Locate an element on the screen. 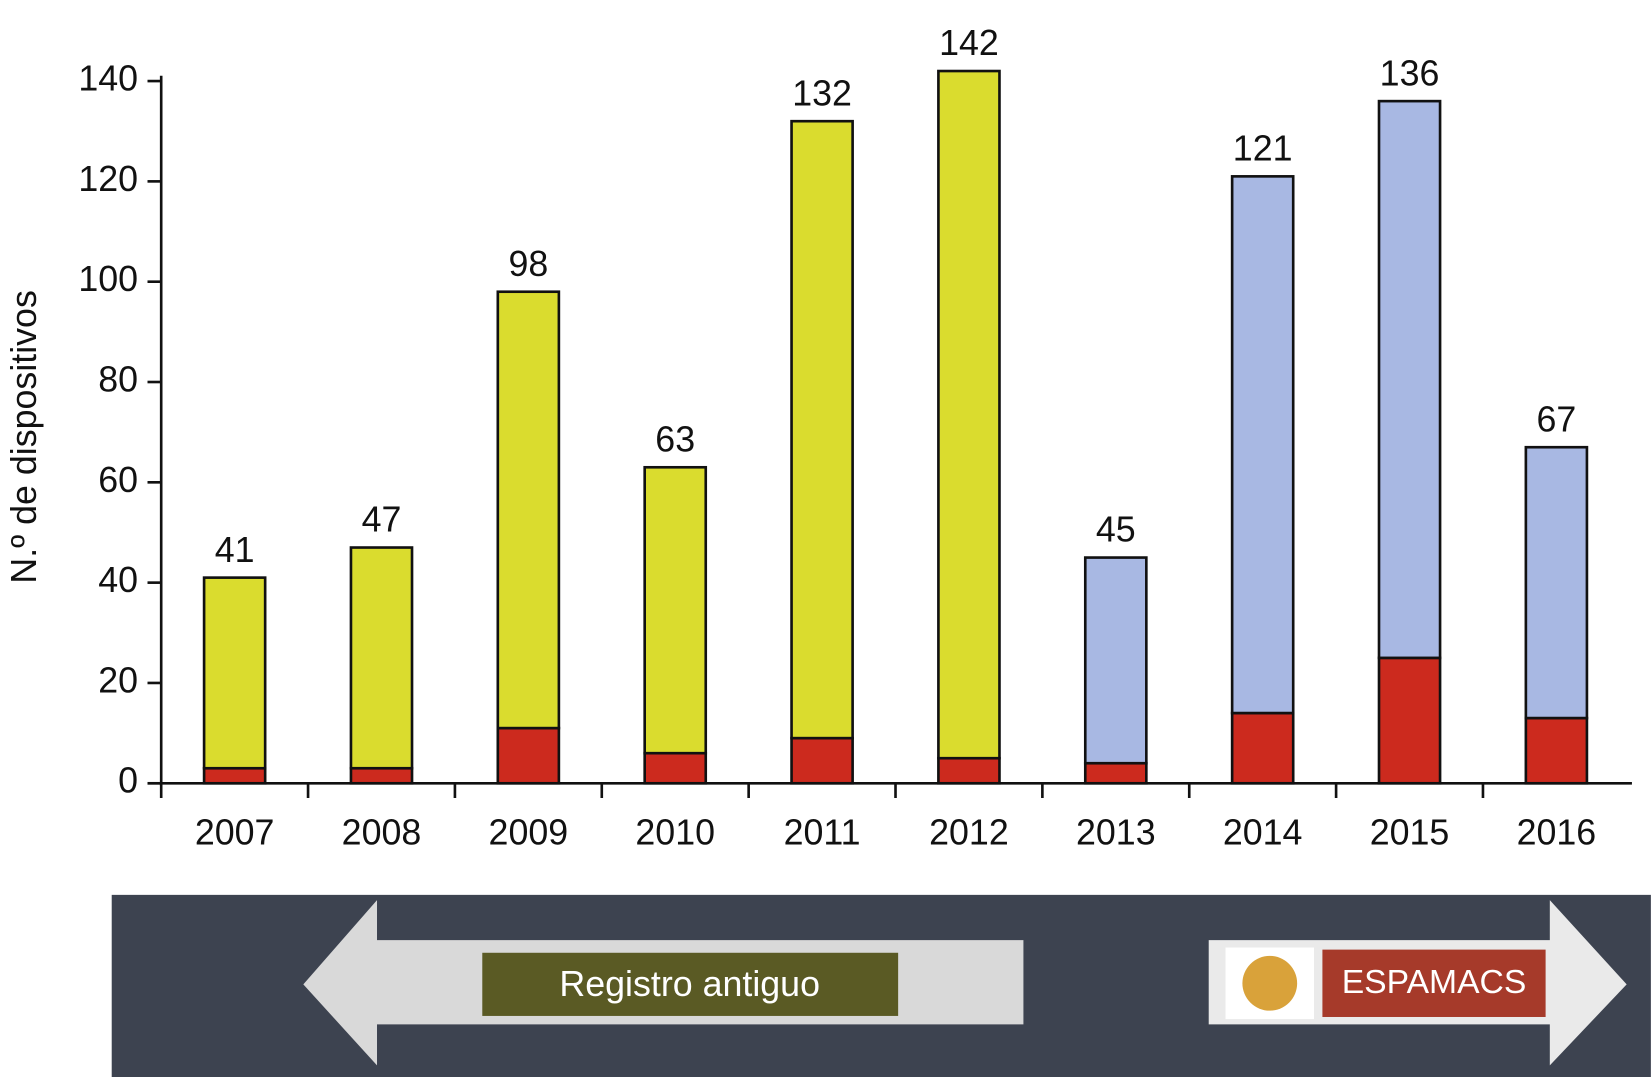 This screenshot has width=1651, height=1077. total-label: 132 is located at coordinates (822, 93).